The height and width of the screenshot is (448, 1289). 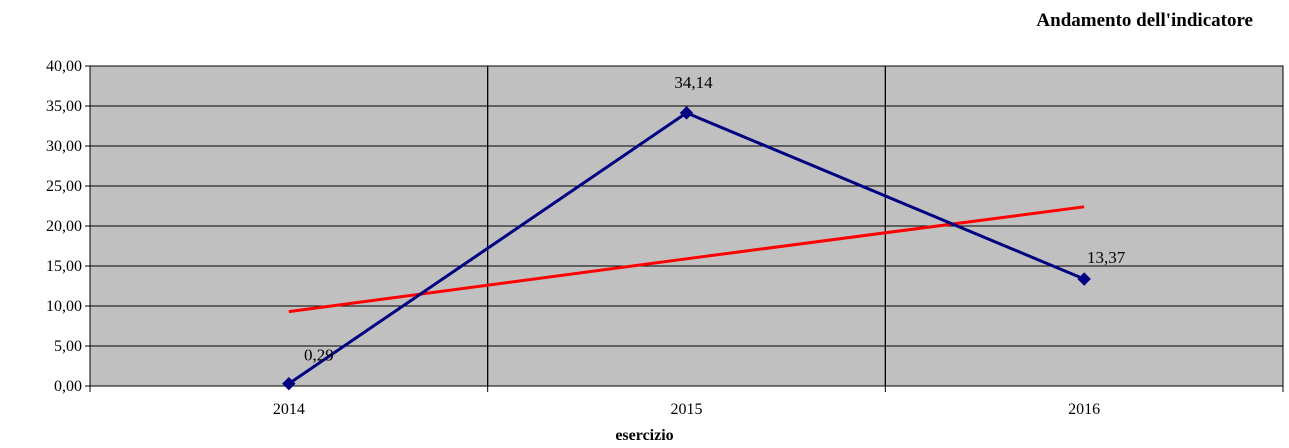 I want to click on y-tick-label: 5,00, so click(x=68, y=346).